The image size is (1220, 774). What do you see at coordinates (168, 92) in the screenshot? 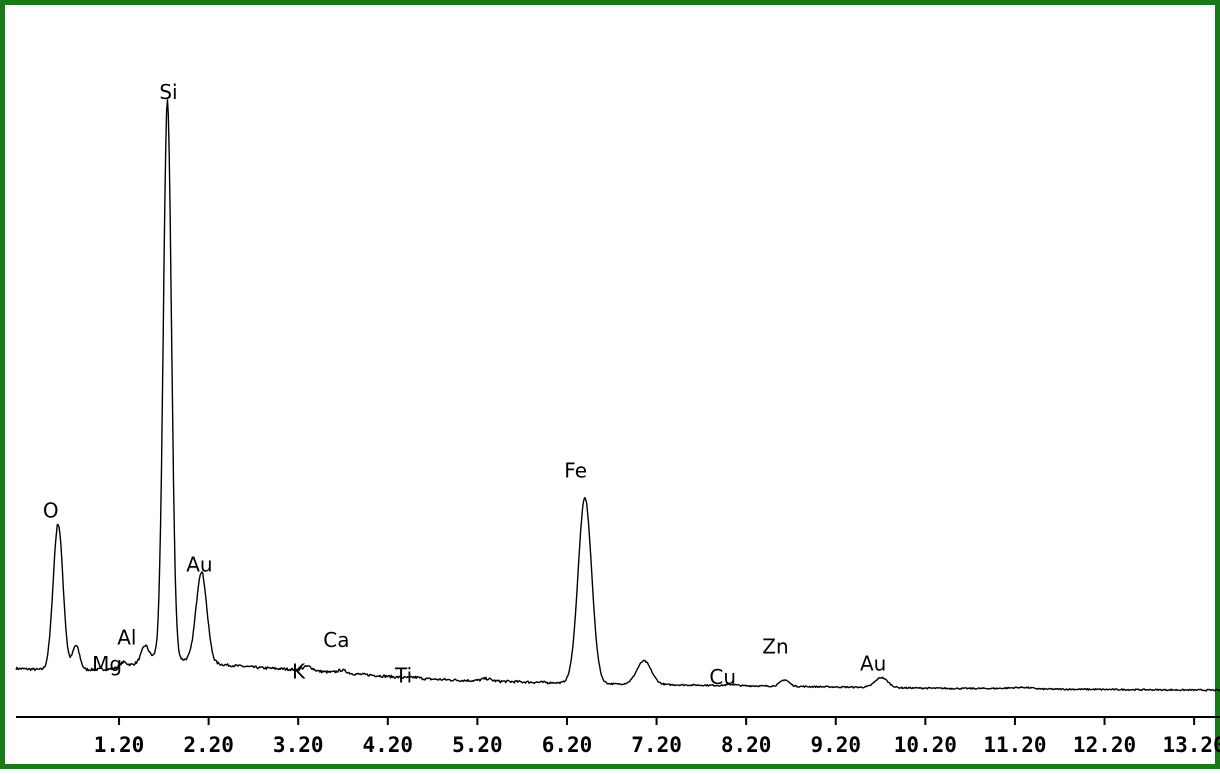
I see `peak-label-si: Si` at bounding box center [168, 92].